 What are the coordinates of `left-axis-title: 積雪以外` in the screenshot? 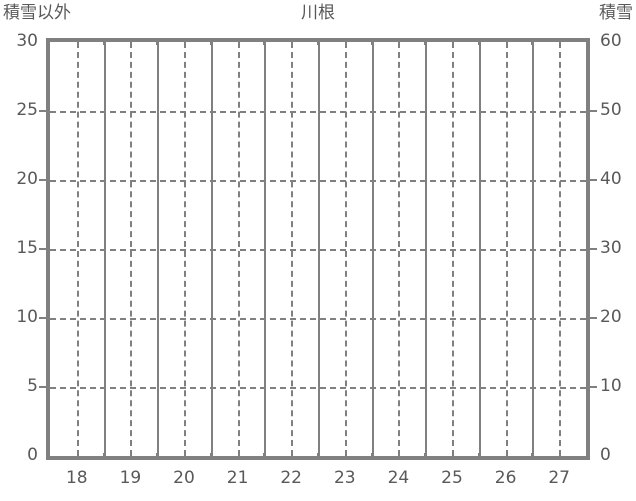 It's located at (37, 13).